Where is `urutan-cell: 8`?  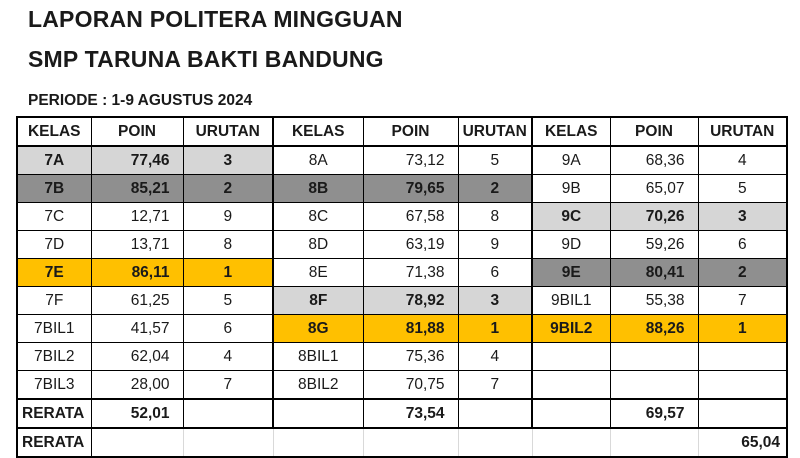 urutan-cell: 8 is located at coordinates (495, 216).